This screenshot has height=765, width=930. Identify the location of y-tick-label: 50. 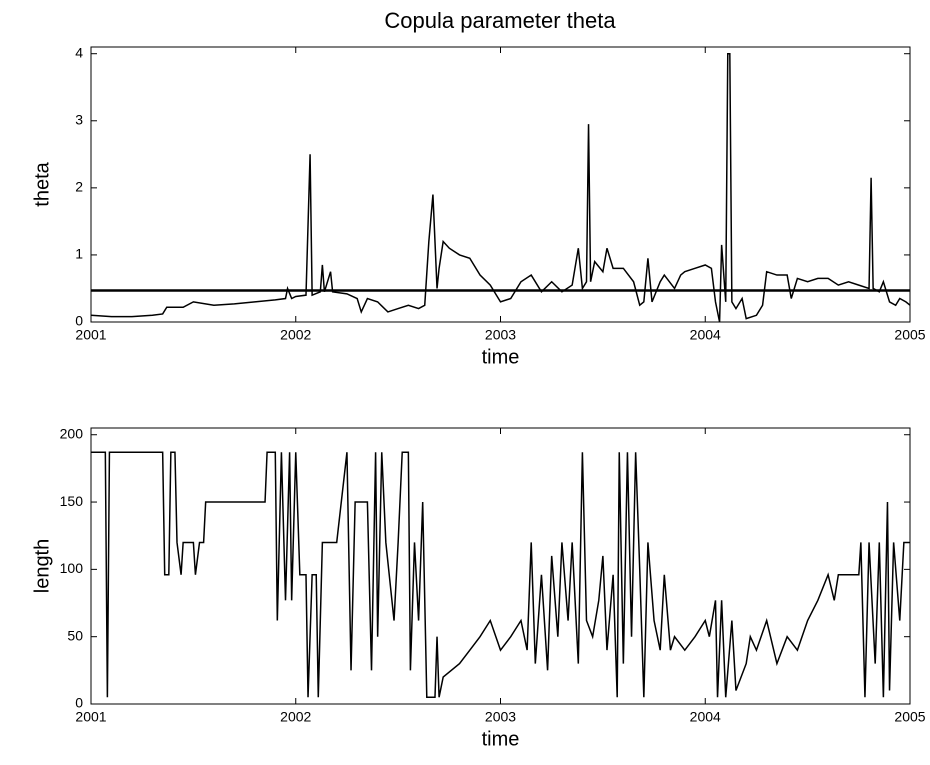
(75, 635).